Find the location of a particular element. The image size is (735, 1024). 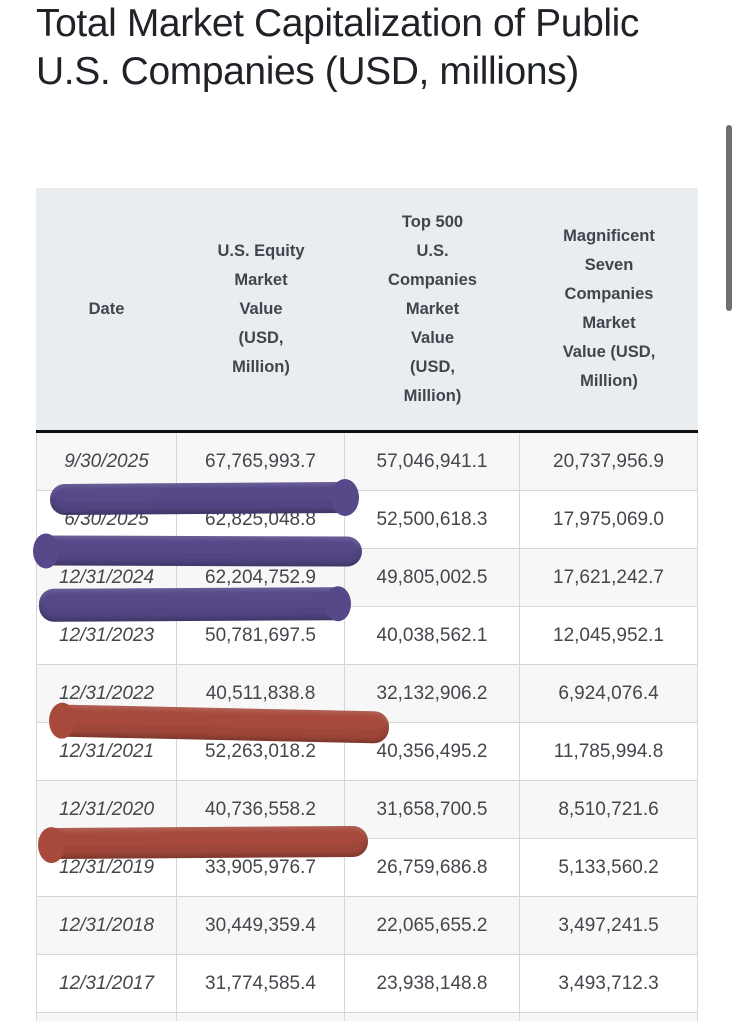

value-cell: 40,356,495.2 is located at coordinates (432, 751).